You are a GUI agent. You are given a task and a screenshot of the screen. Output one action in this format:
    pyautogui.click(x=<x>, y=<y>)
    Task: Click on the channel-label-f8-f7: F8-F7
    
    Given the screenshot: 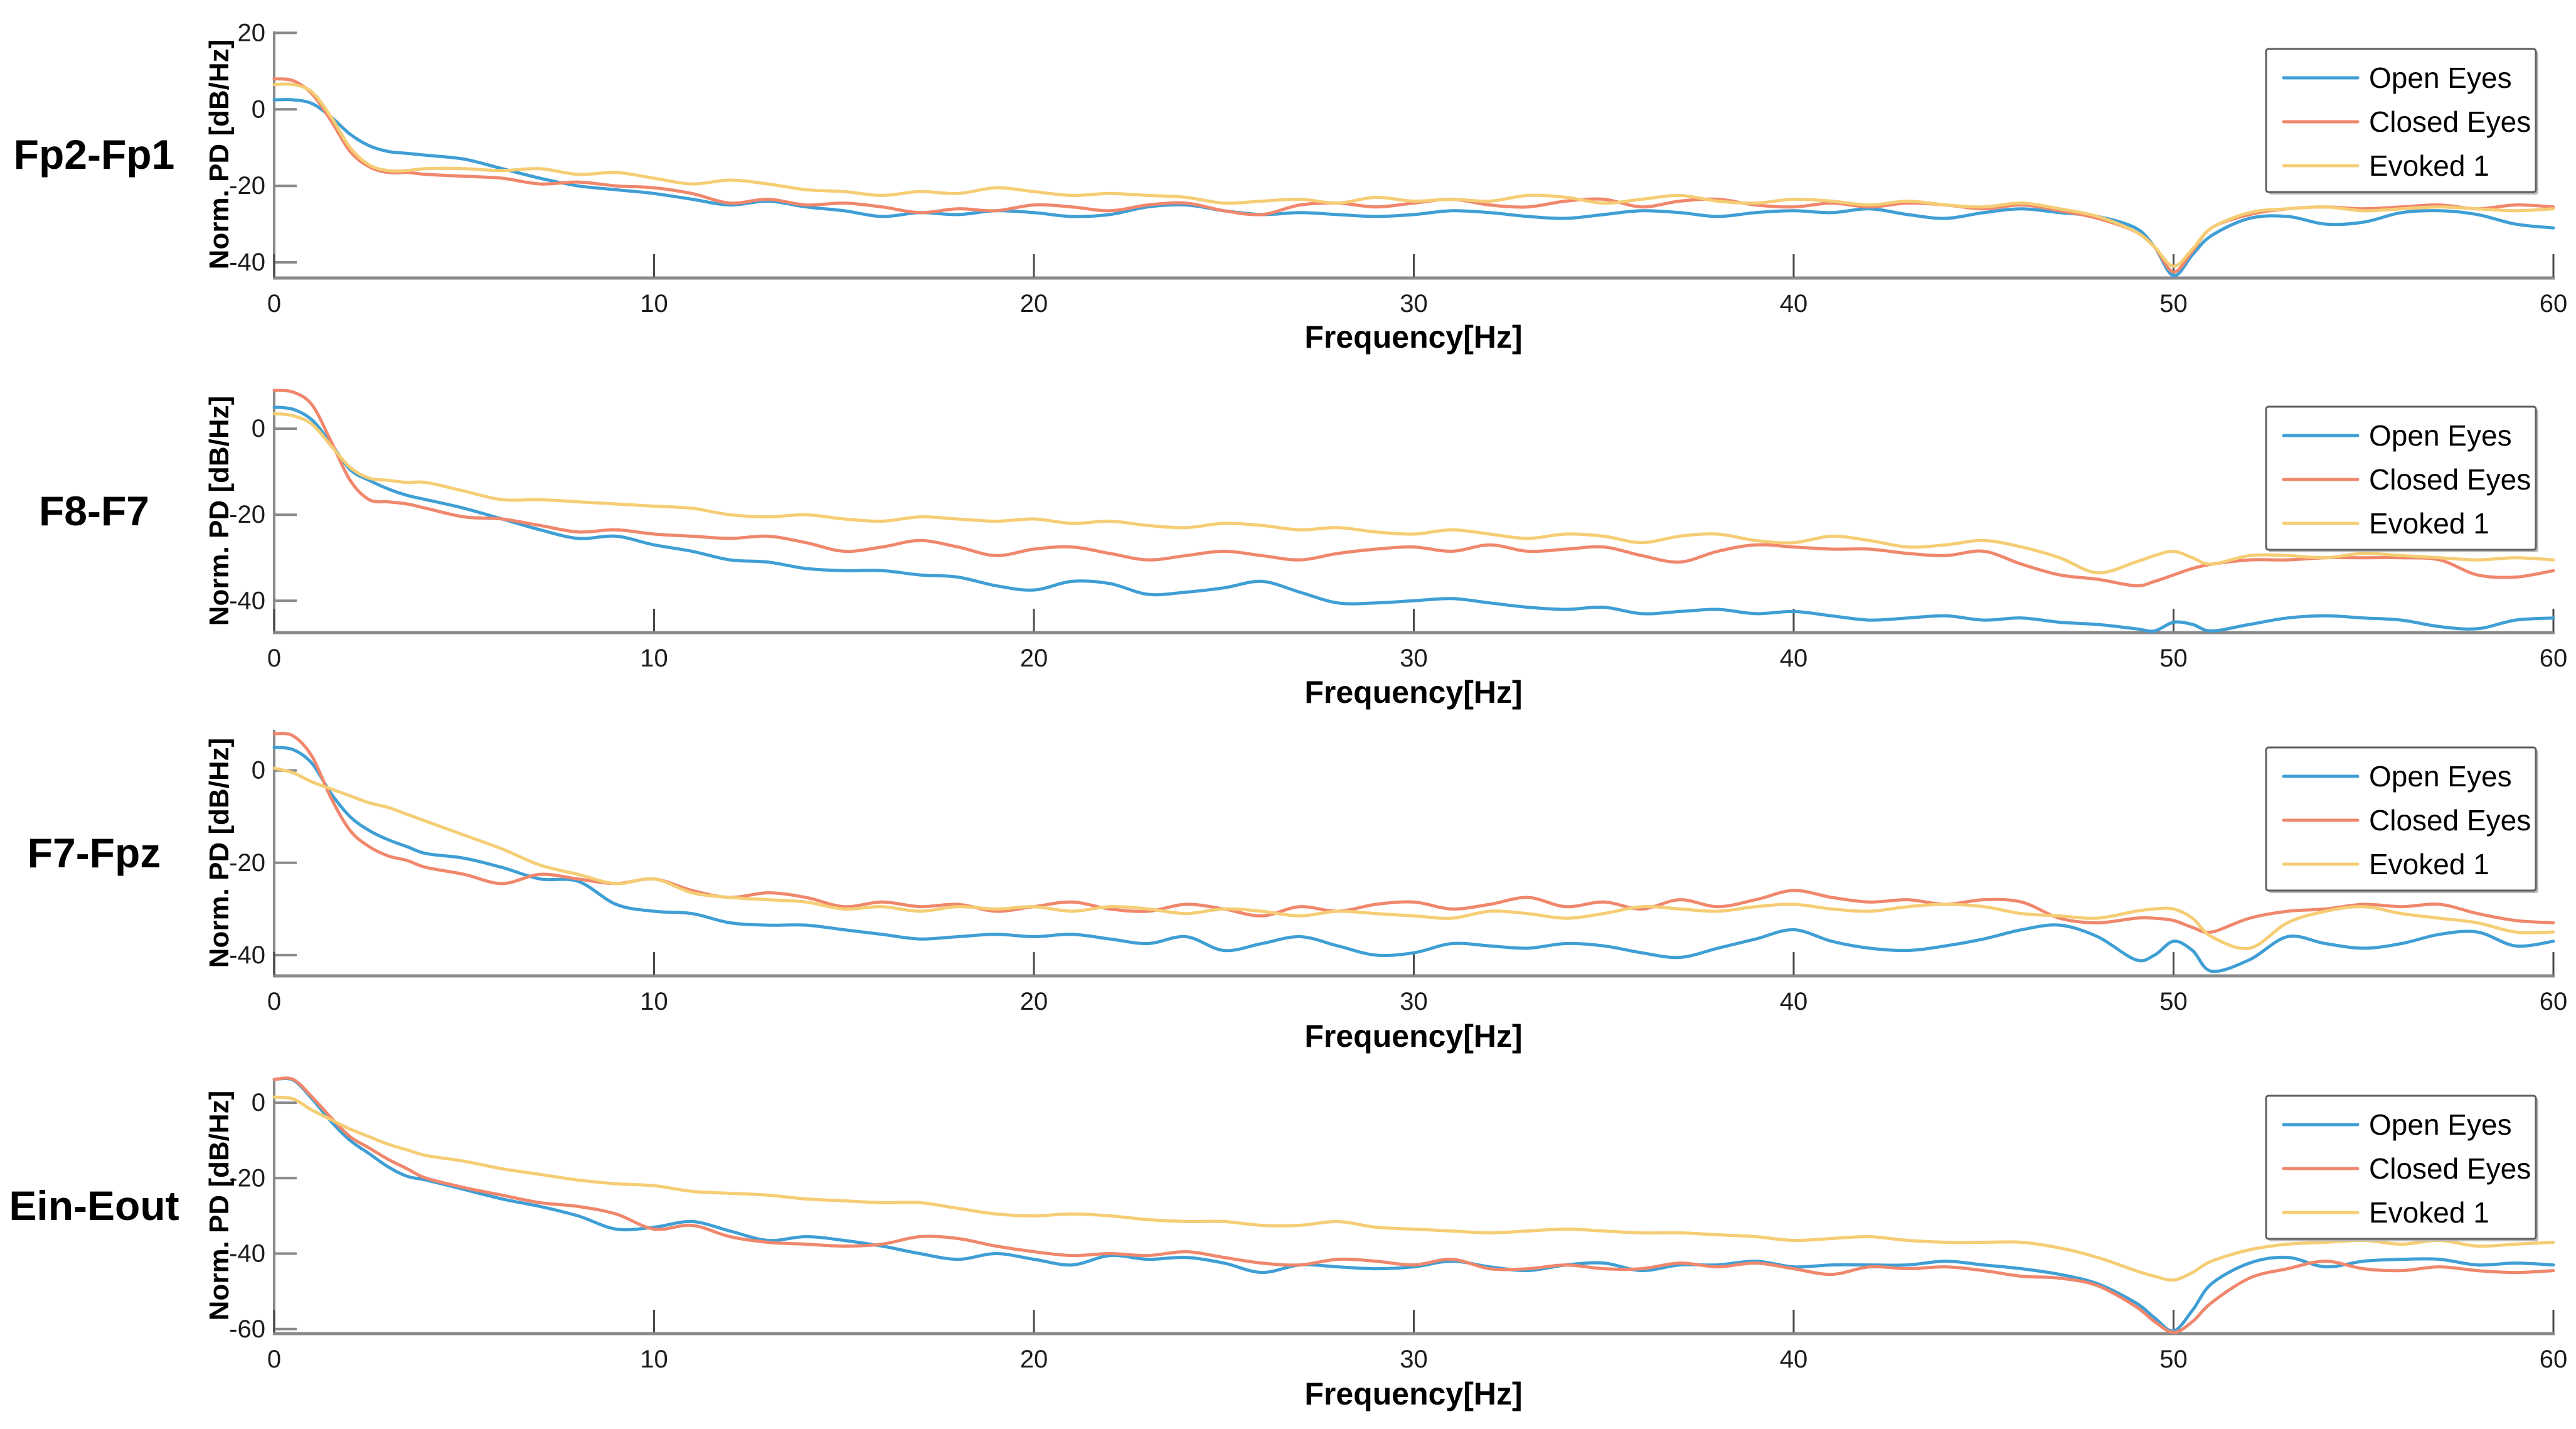 What is the action you would take?
    pyautogui.click(x=94, y=511)
    